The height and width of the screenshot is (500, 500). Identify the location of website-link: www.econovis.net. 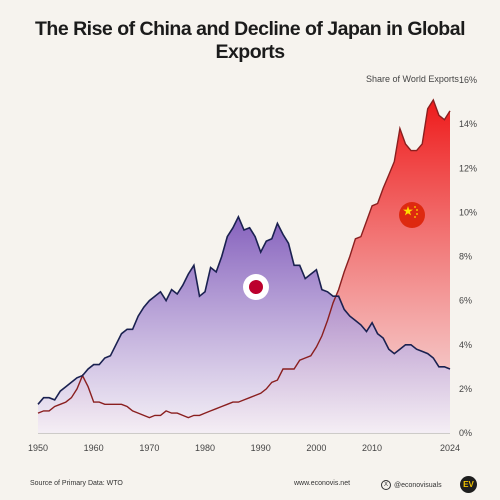
(322, 483).